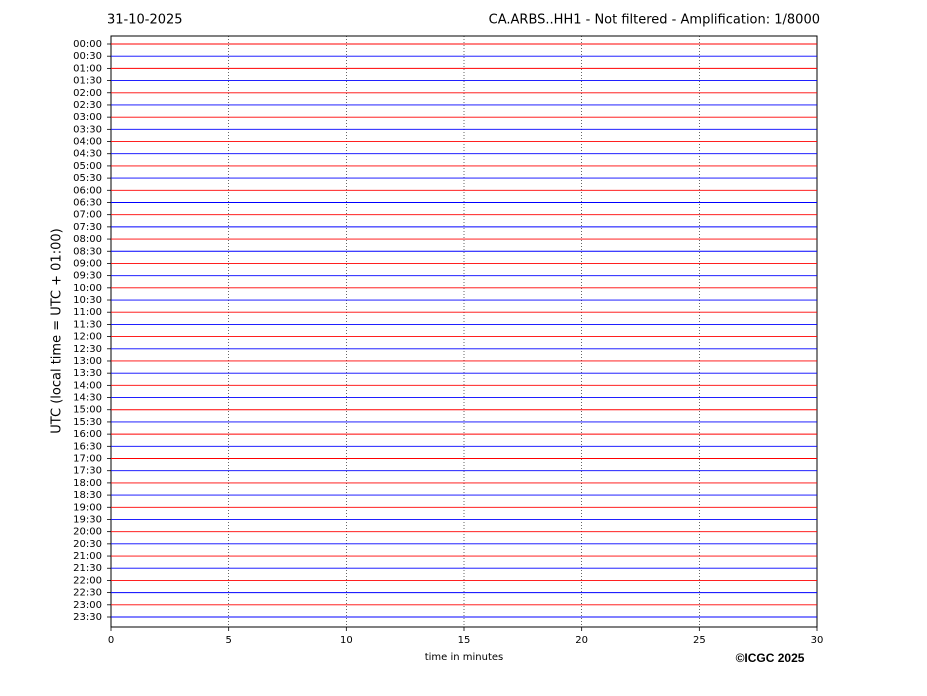 Image resolution: width=927 pixels, height=696 pixels. Describe the element at coordinates (87, 129) in the screenshot. I see `y-tick-label: 03:30` at that location.